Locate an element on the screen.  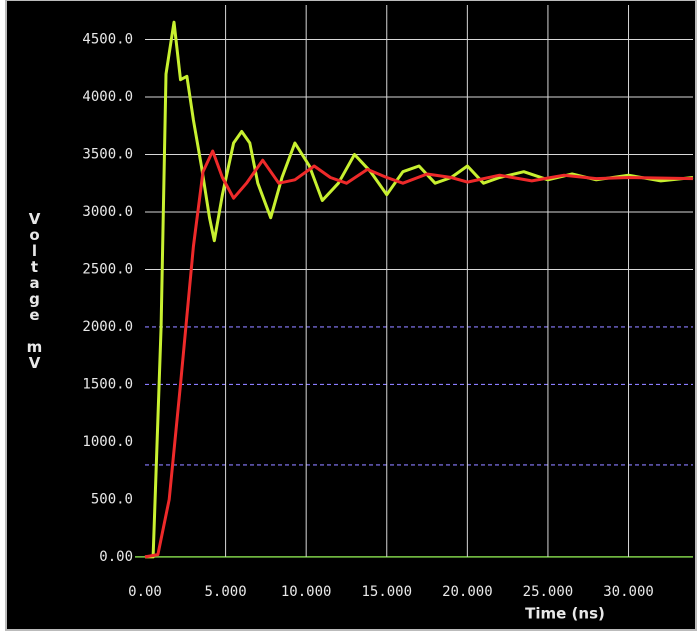
y-tick-label: 3500.0 is located at coordinates (107, 154).